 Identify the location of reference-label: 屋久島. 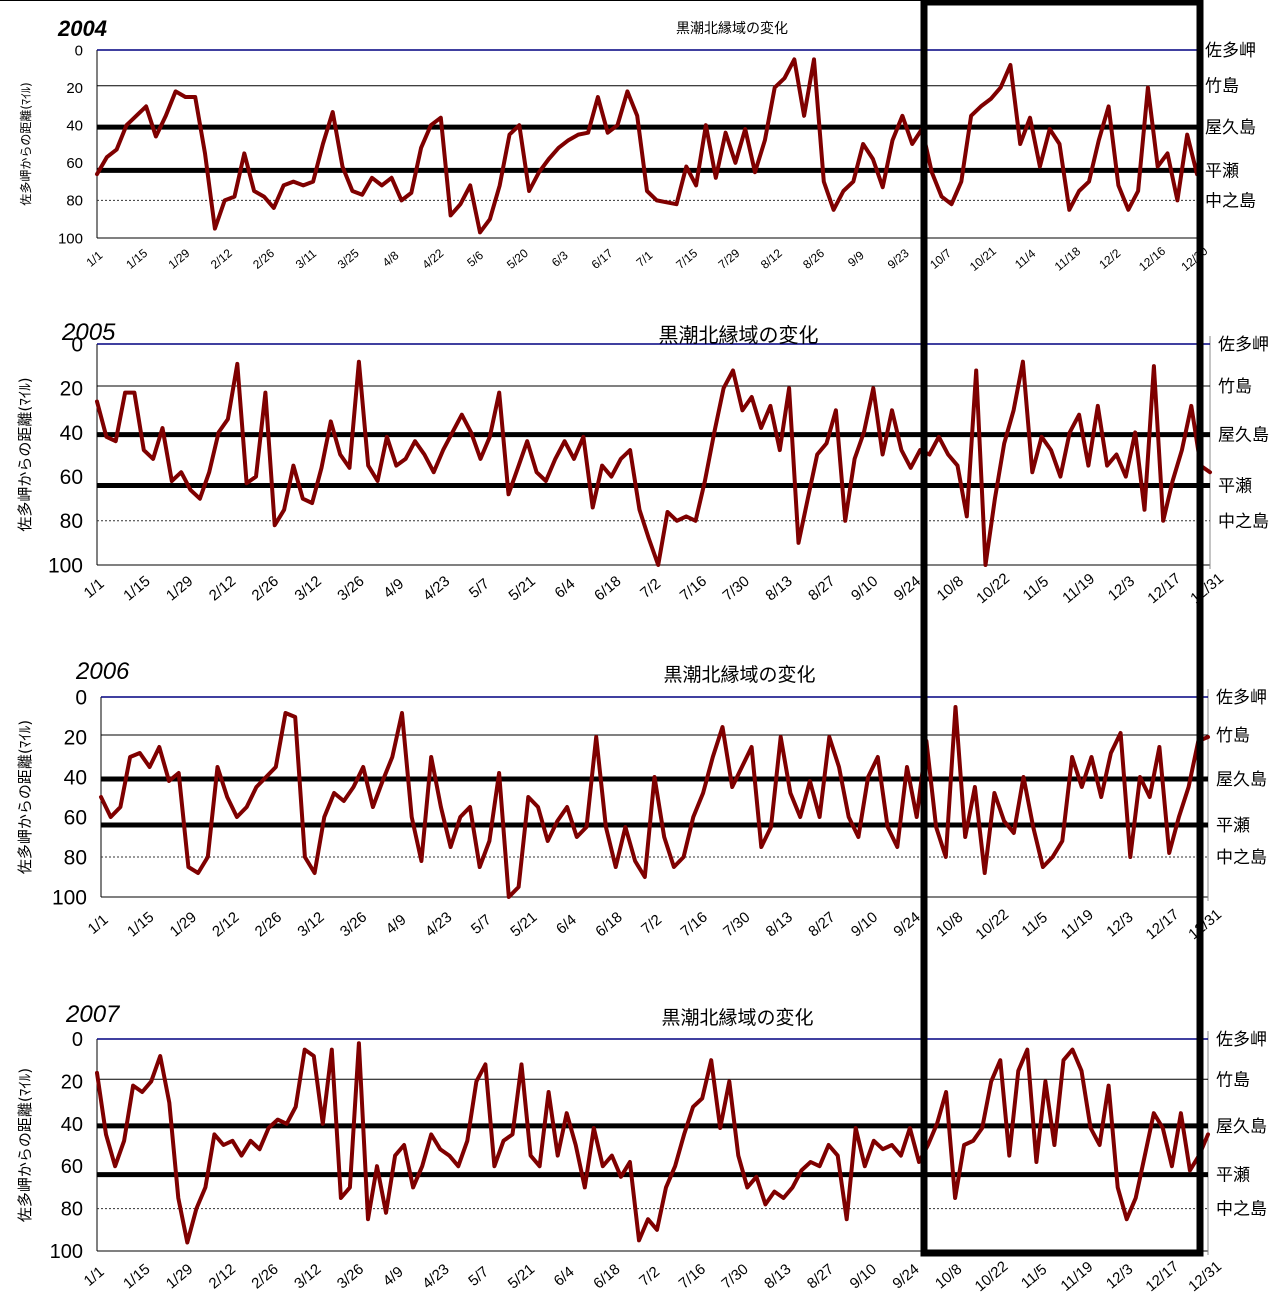
(1243, 436).